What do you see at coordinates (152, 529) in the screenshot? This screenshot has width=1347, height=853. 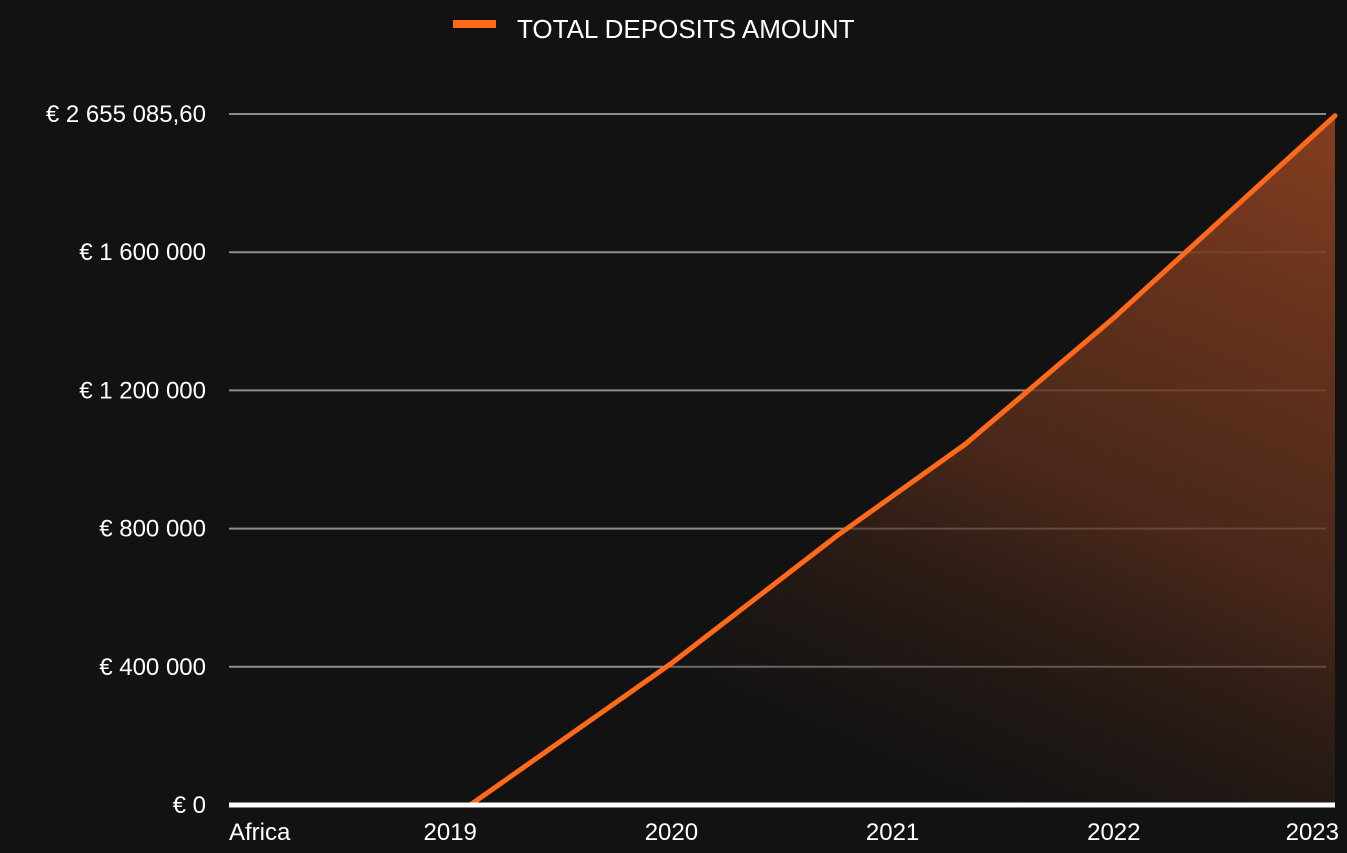 I see `y-tick-label: € 800 000` at bounding box center [152, 529].